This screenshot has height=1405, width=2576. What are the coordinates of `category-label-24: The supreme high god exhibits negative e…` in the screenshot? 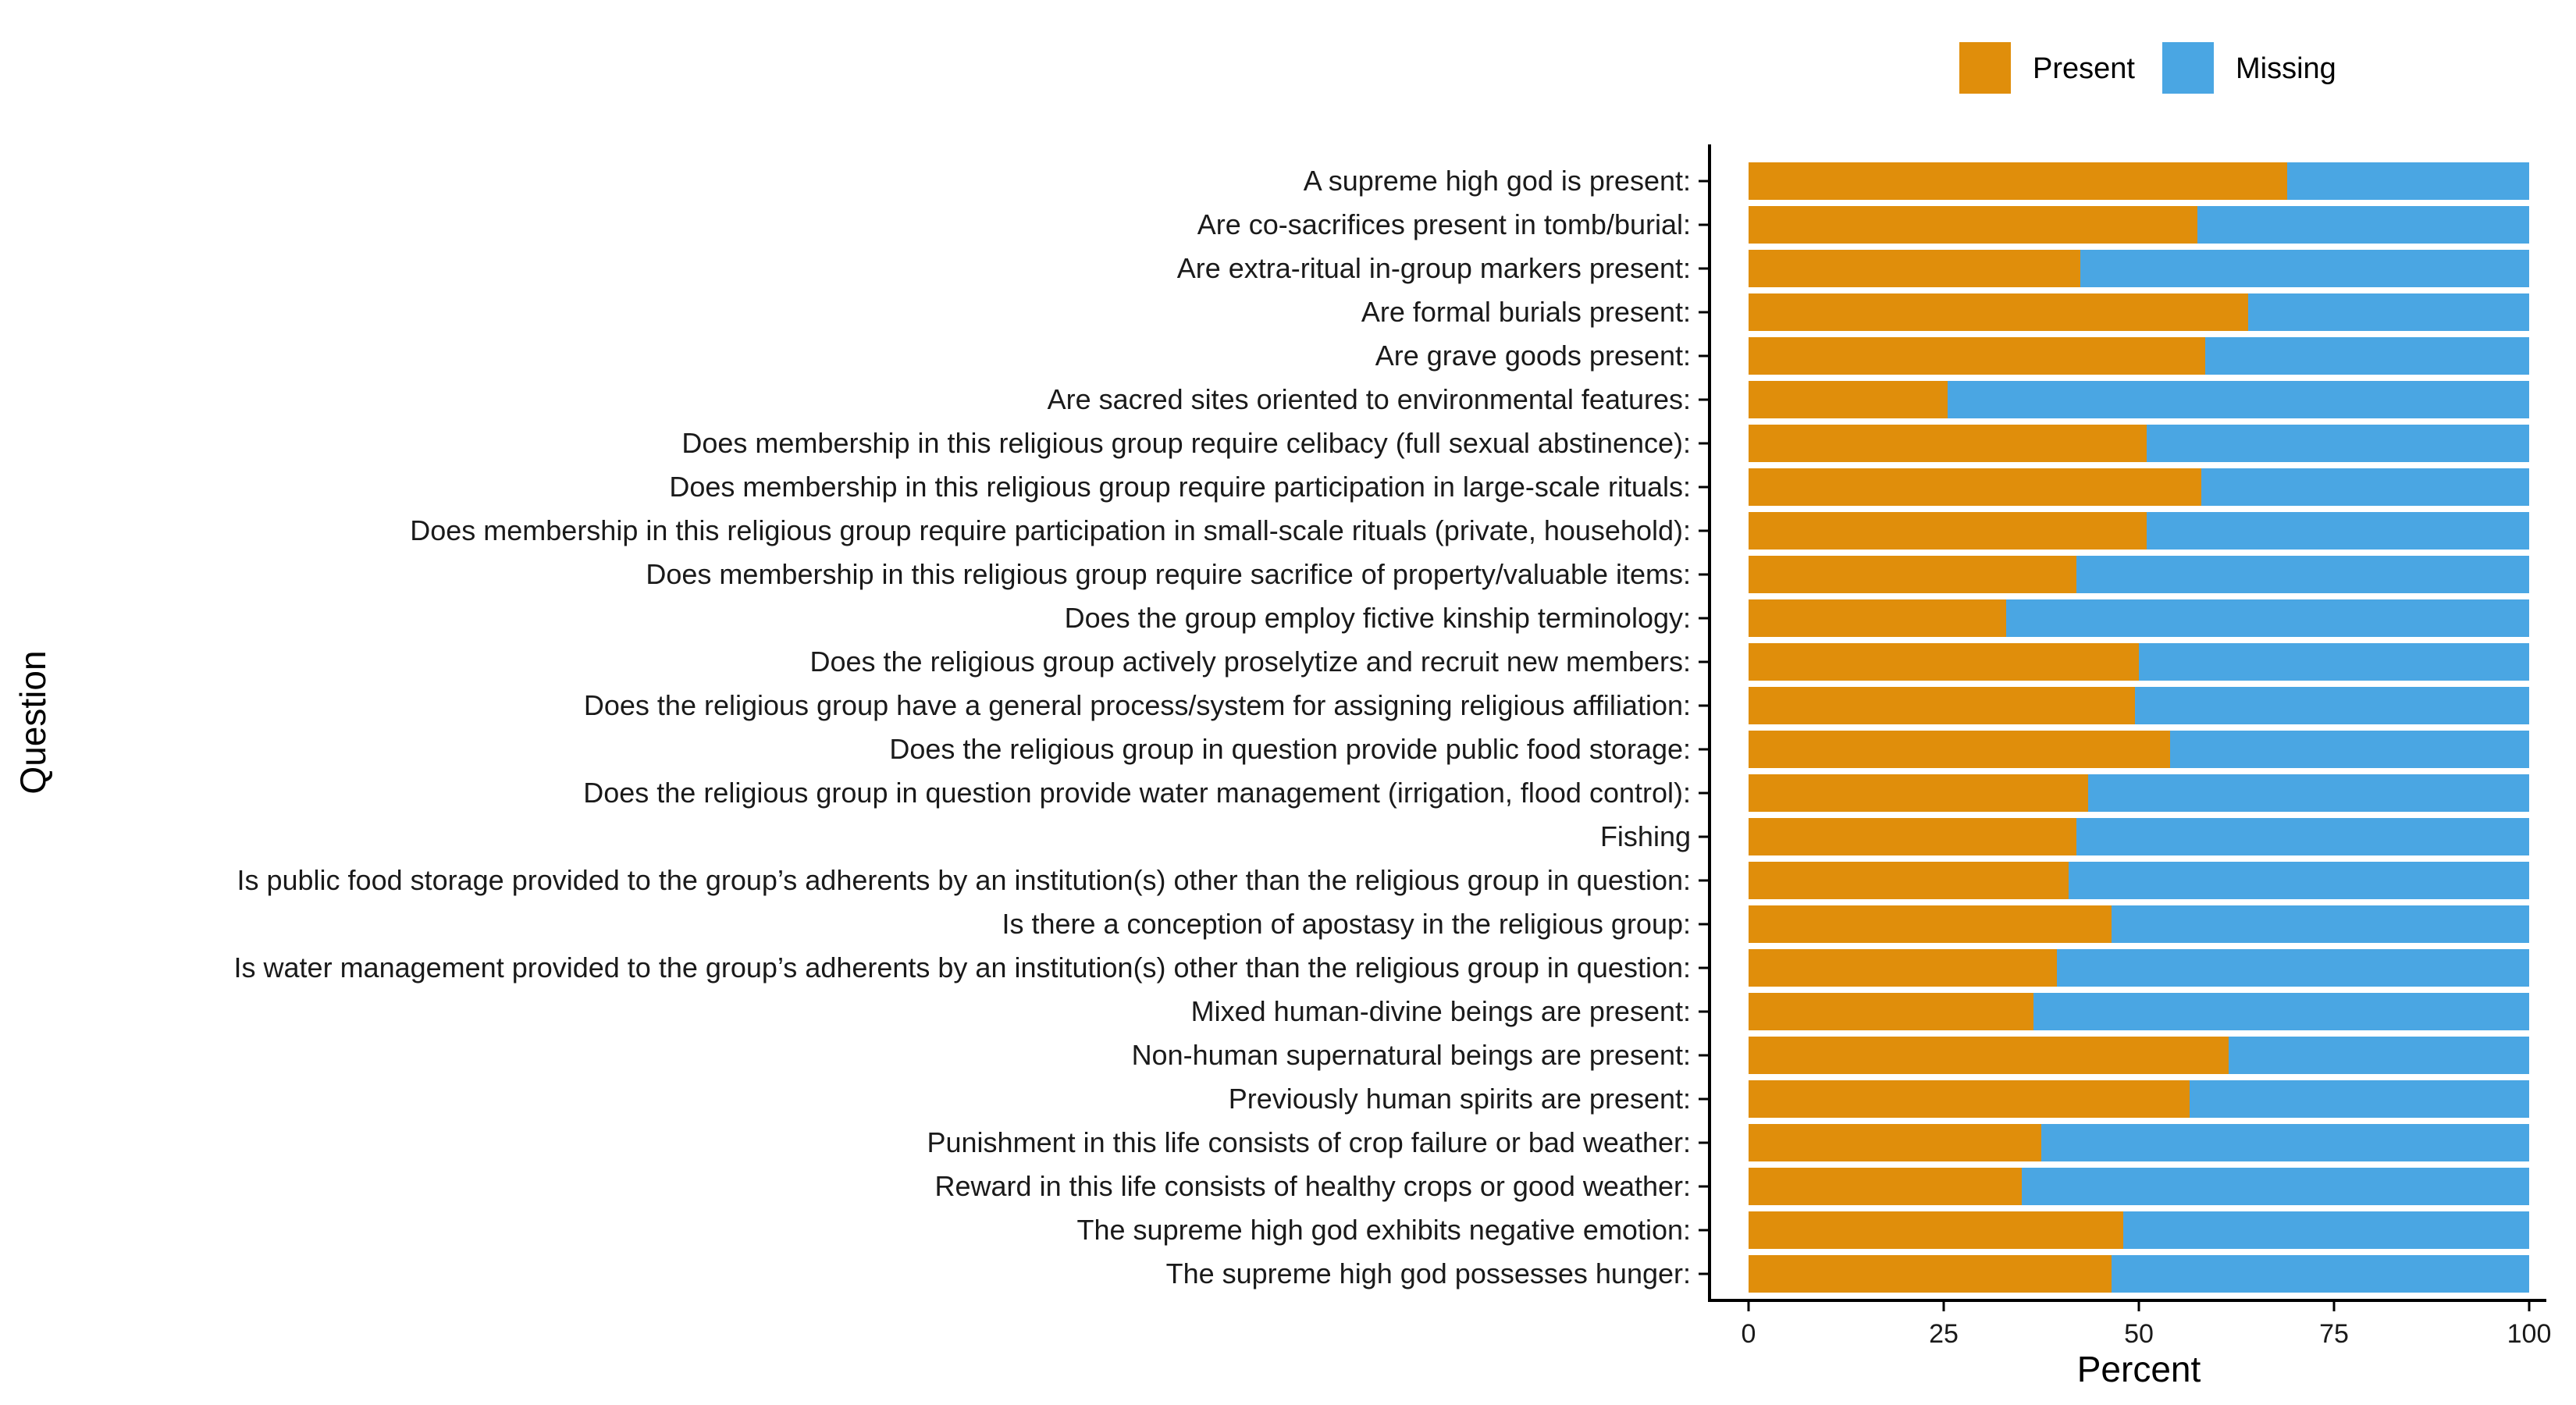 It's located at (1384, 1230).